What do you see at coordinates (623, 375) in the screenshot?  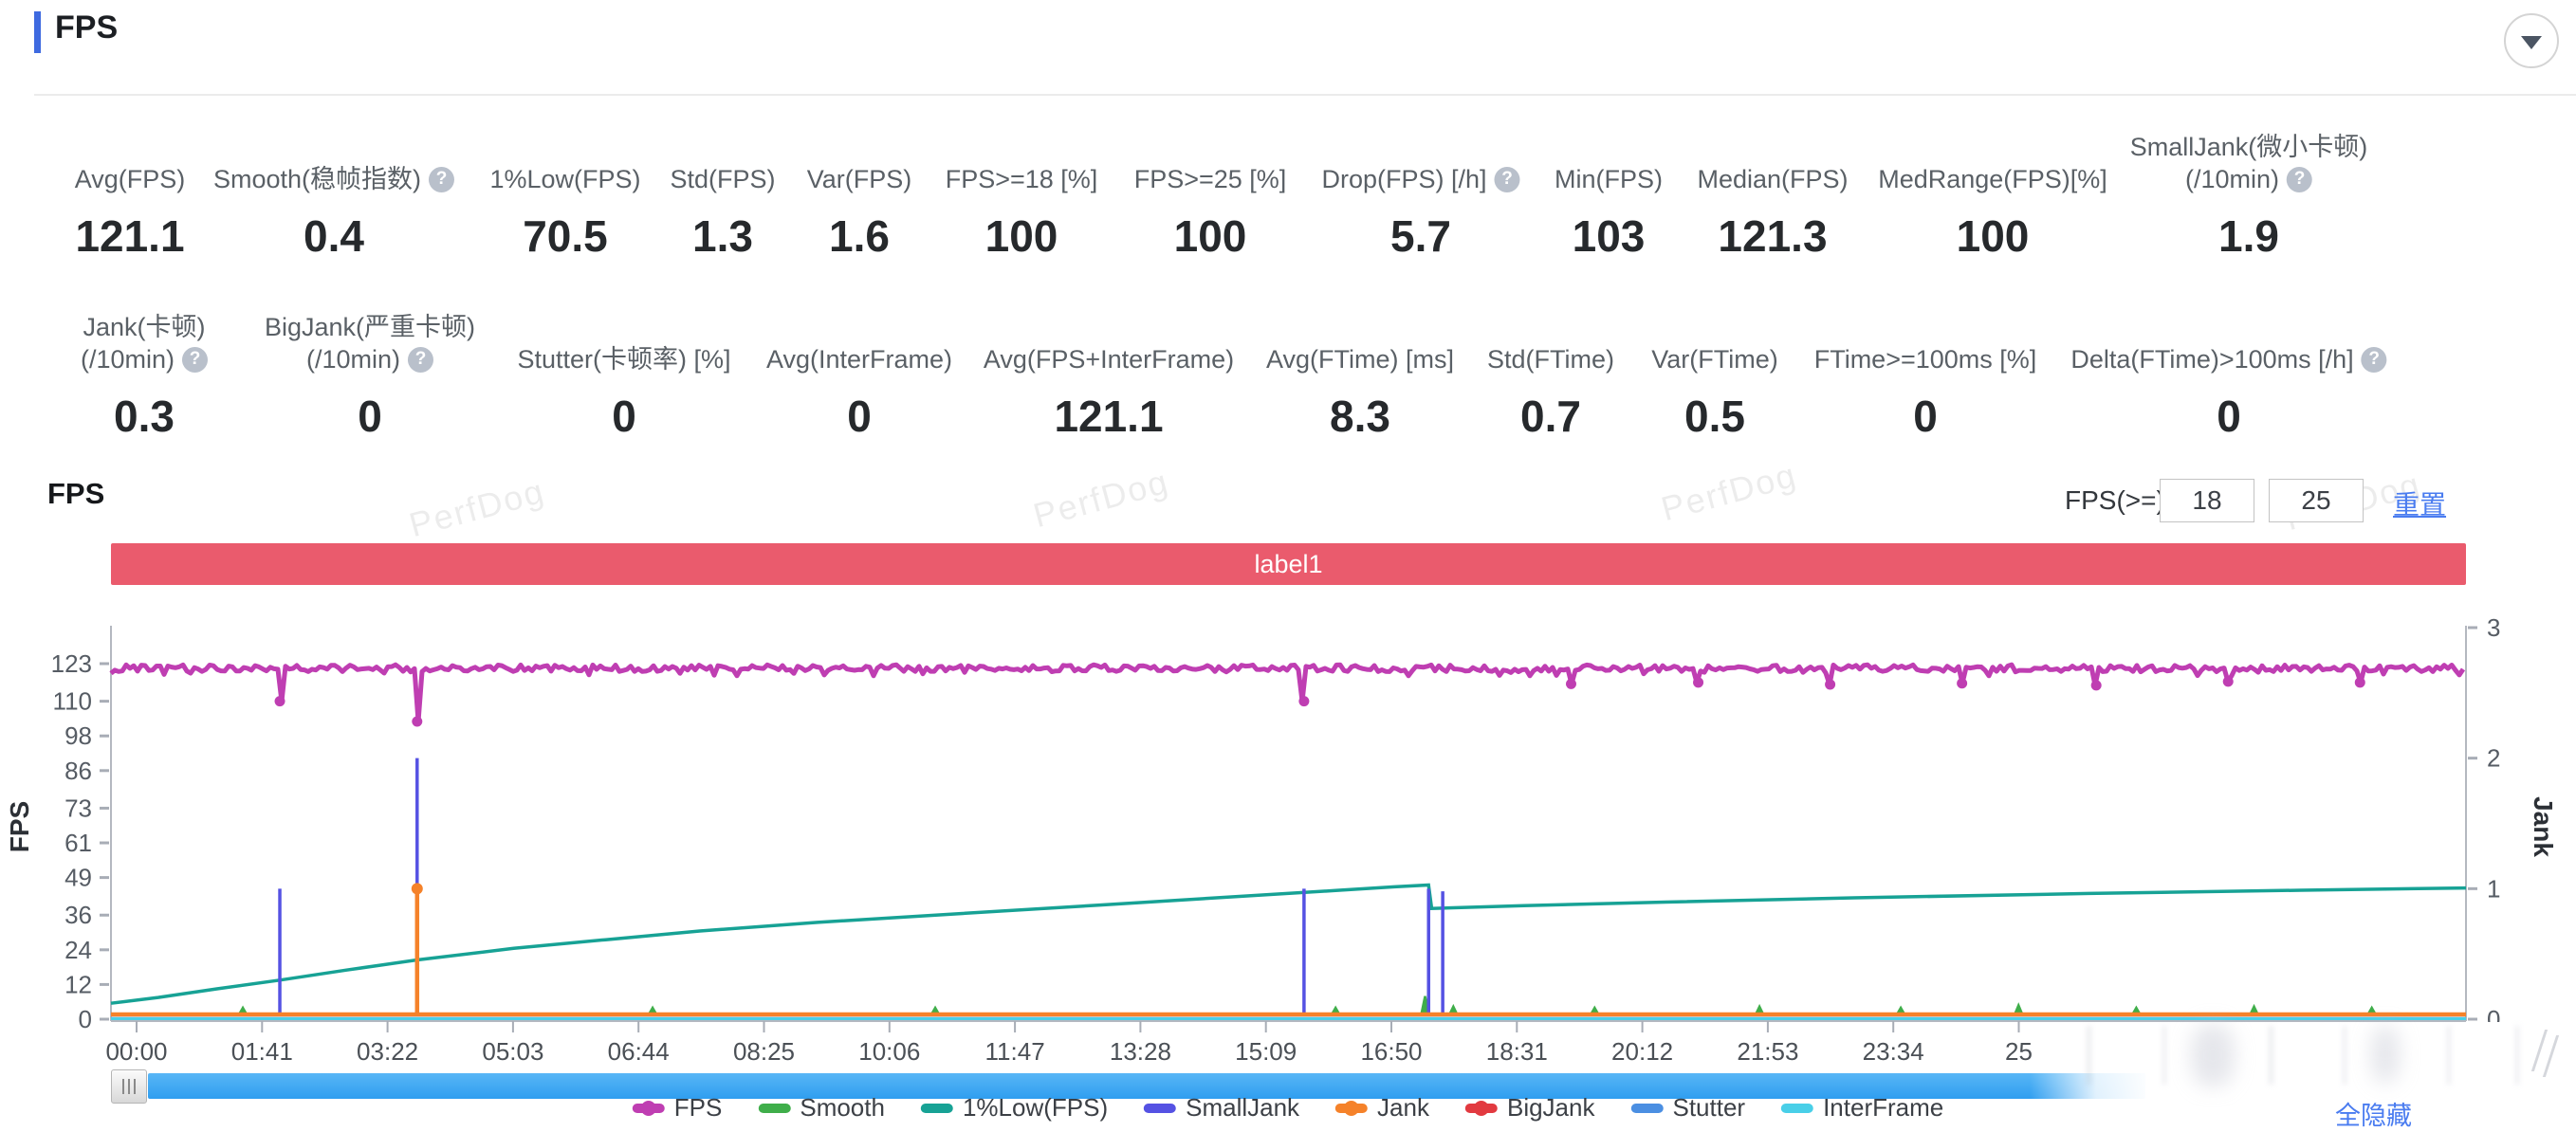 I see `stat-stutter-%-: Stutter(卡顿率) [%] 0` at bounding box center [623, 375].